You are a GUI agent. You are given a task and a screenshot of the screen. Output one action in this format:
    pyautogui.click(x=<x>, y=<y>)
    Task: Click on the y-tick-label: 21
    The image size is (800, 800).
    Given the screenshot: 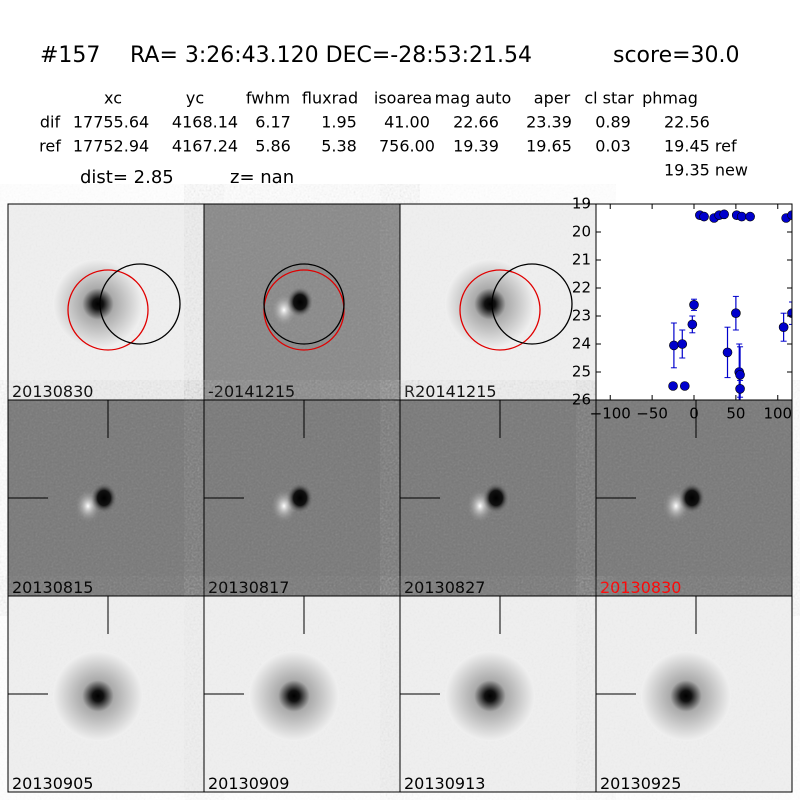 What is the action you would take?
    pyautogui.click(x=581, y=260)
    